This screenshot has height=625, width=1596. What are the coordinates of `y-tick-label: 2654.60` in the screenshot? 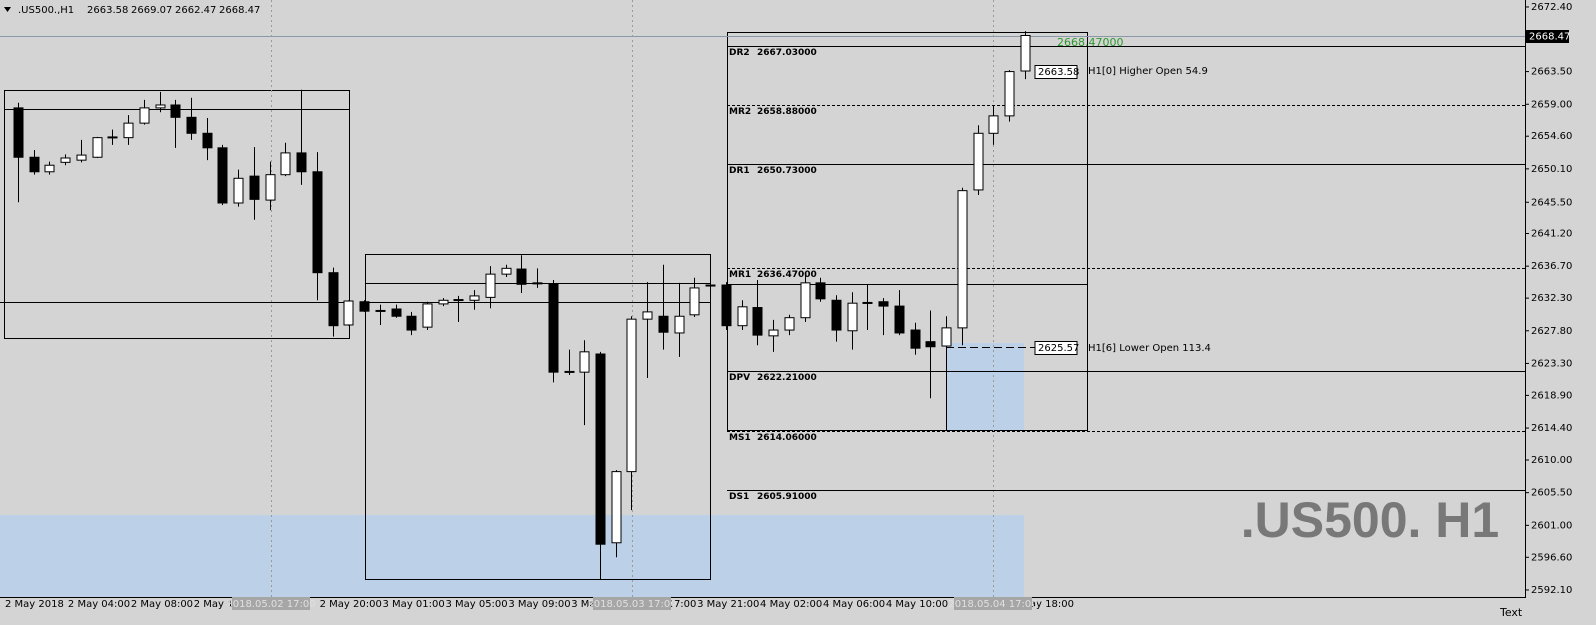 It's located at (1551, 136).